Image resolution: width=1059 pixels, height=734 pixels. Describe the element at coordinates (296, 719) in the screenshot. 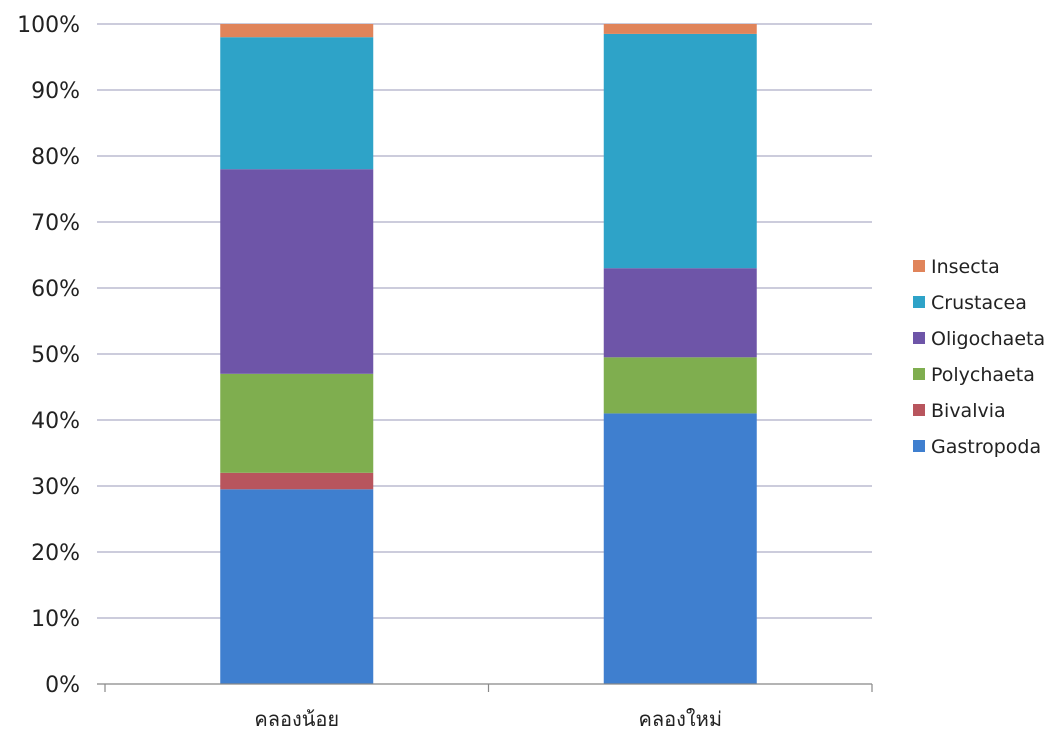

I see `x-category-label: คลองน้อย` at that location.